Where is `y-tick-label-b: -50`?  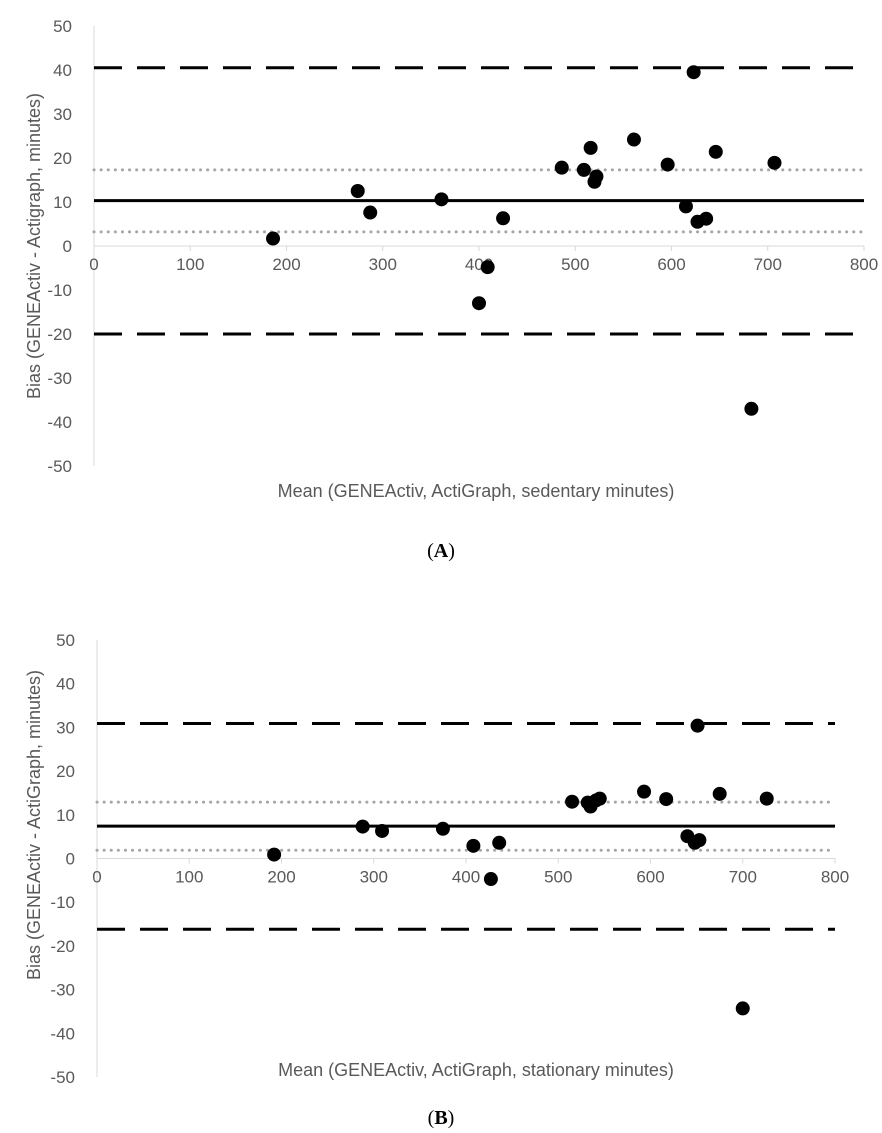 y-tick-label-b: -50 is located at coordinates (62, 1077).